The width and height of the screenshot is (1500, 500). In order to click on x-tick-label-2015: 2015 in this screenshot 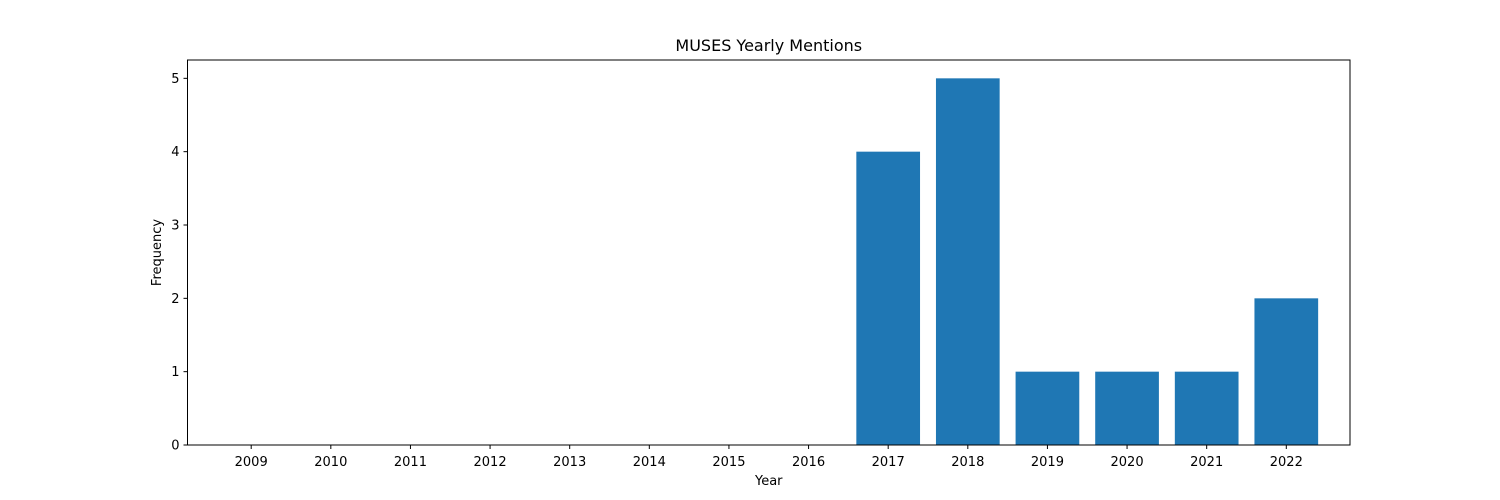, I will do `click(728, 462)`.